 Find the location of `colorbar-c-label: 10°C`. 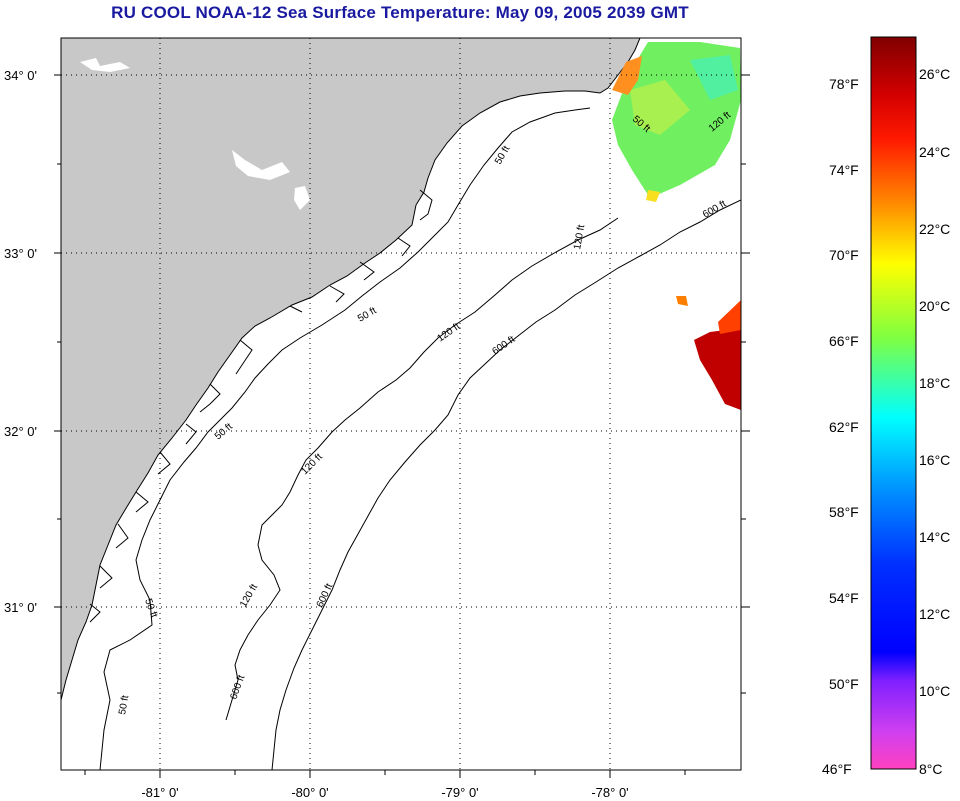

colorbar-c-label: 10°C is located at coordinates (934, 691).